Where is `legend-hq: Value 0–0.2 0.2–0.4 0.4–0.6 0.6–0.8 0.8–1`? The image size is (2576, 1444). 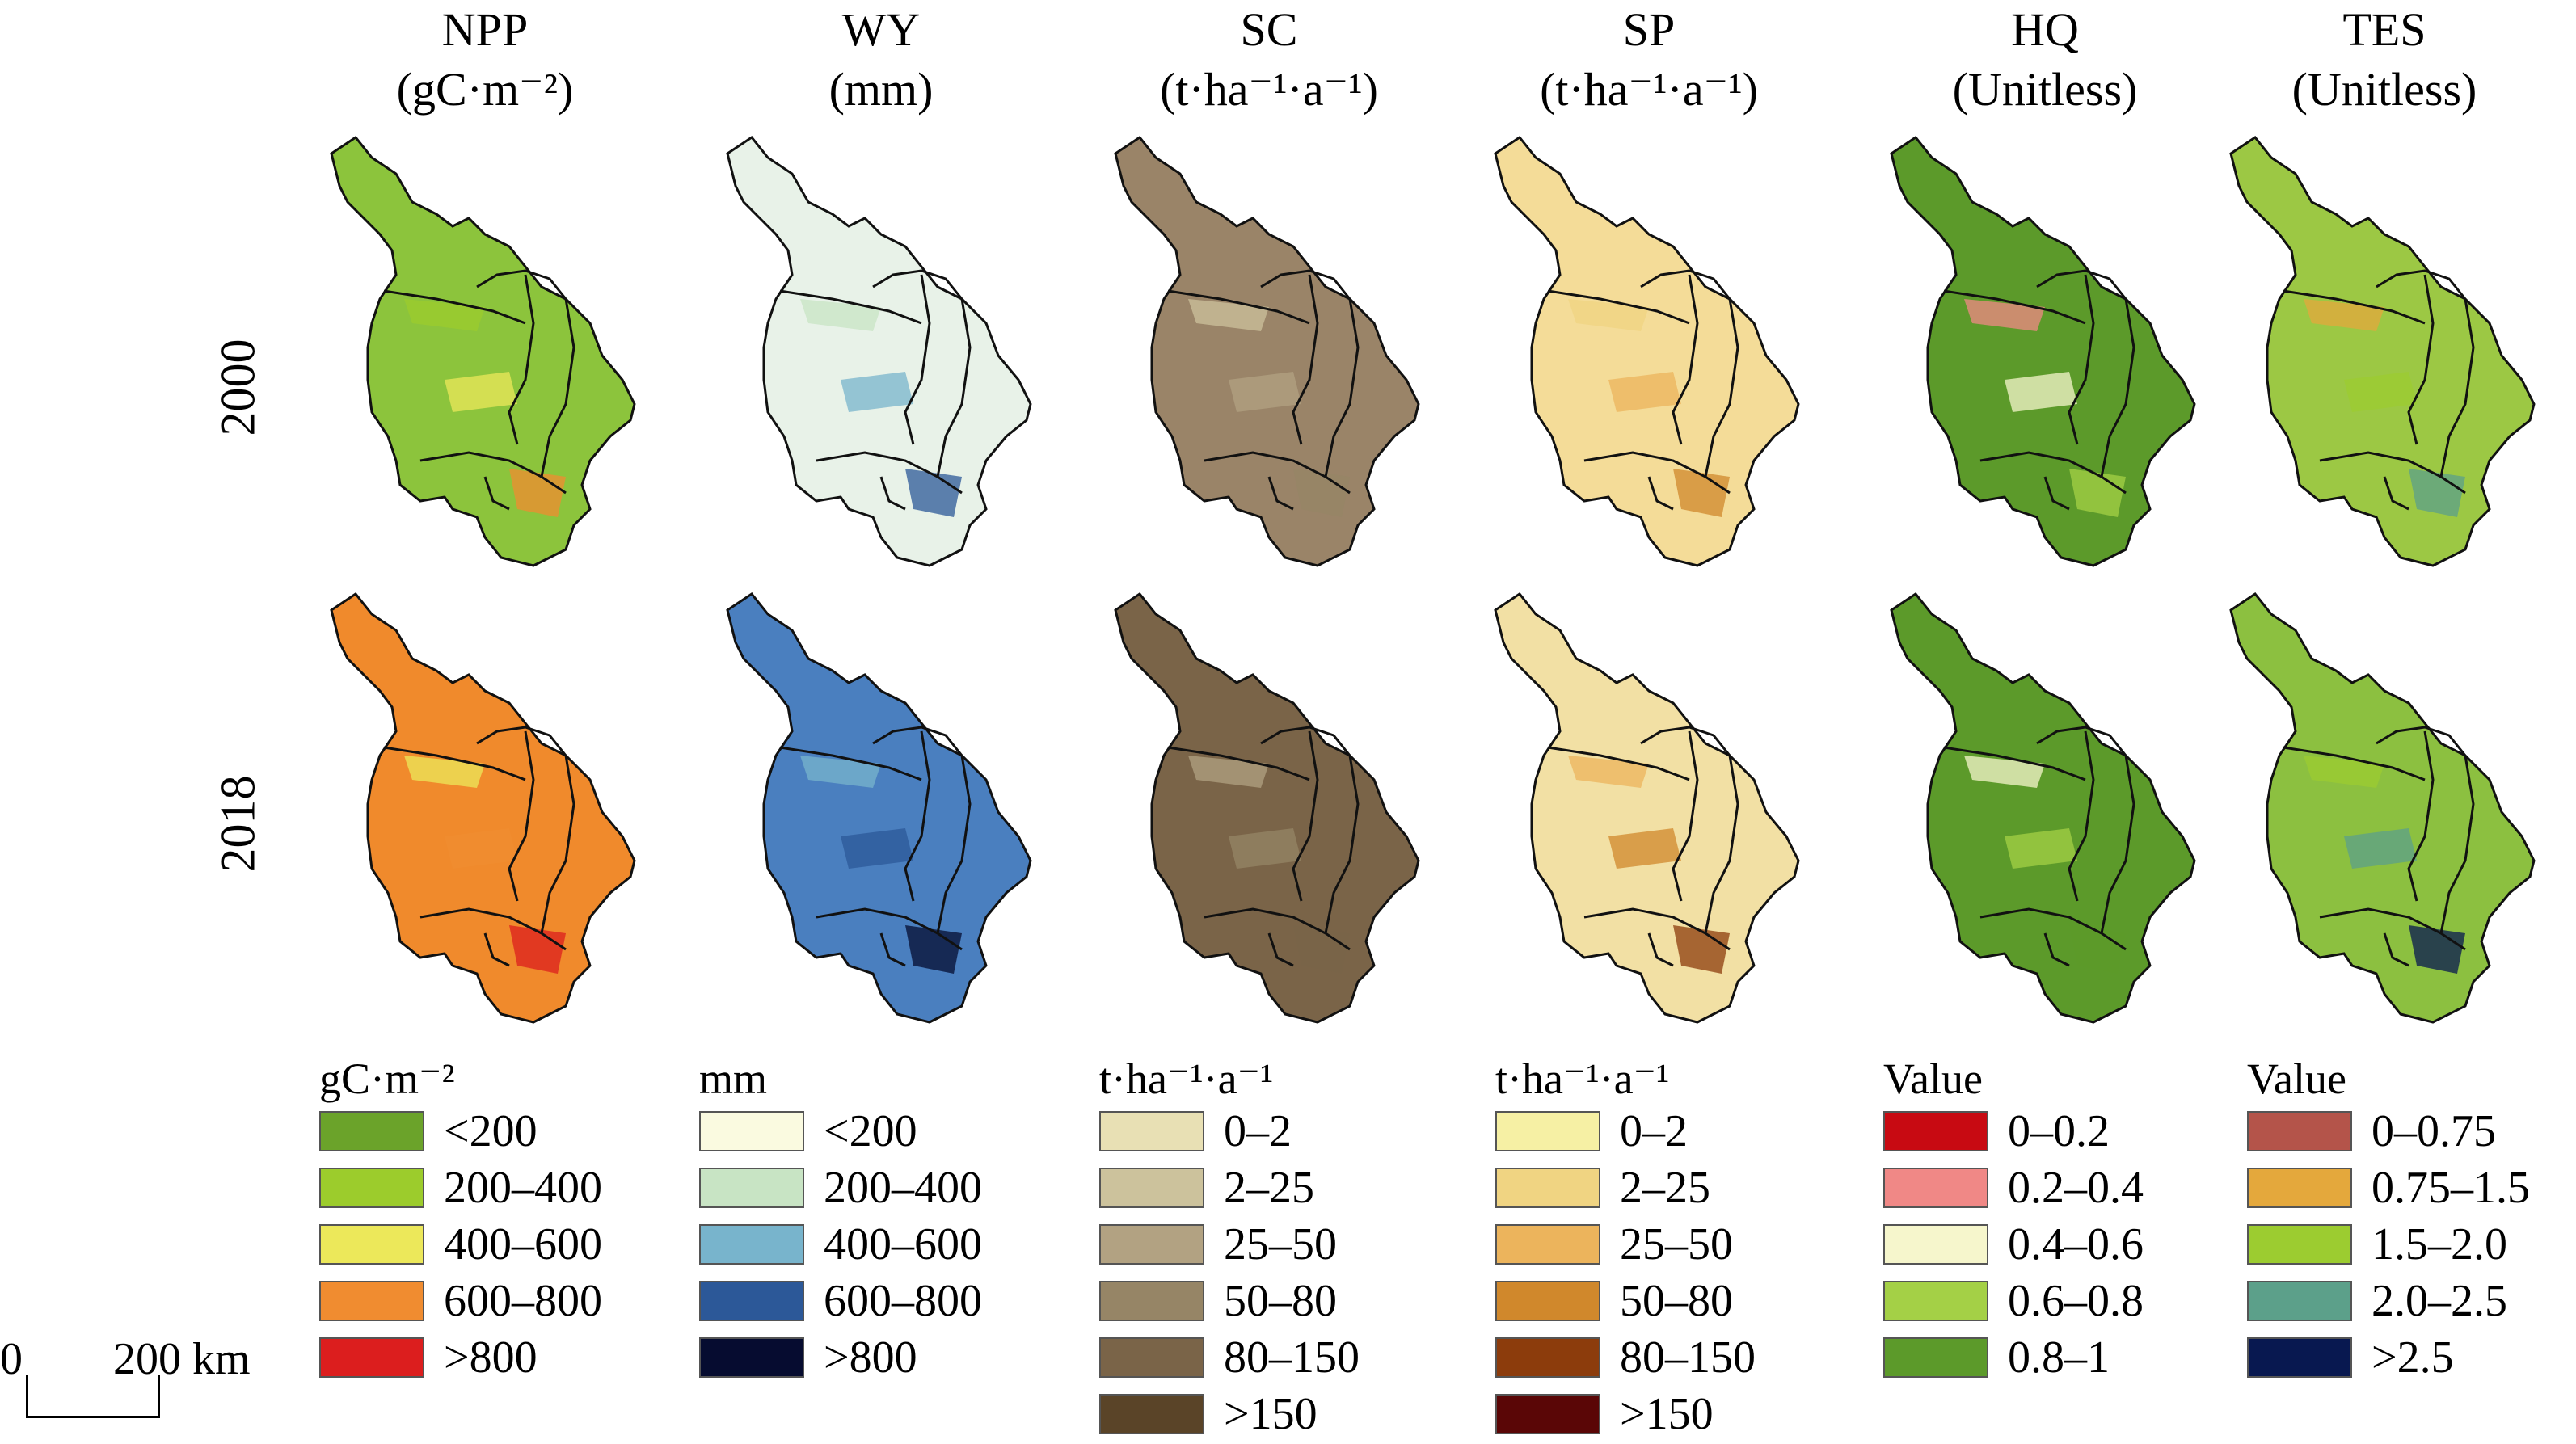 legend-hq: Value 0–0.2 0.2–0.4 0.4–0.6 0.6–0.8 0.8–1 is located at coordinates (2013, 1220).